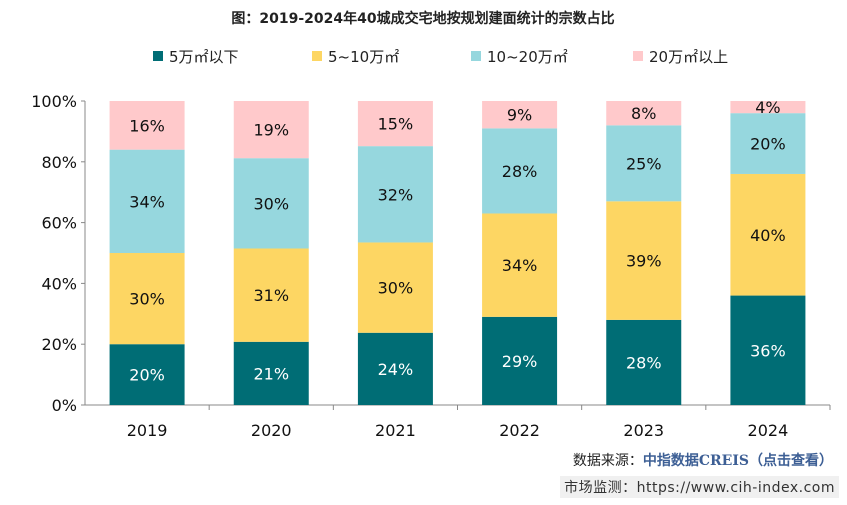 Image resolution: width=847 pixels, height=505 pixels. Describe the element at coordinates (363, 57) in the screenshot. I see `legend-label: 5~10万㎡` at that location.